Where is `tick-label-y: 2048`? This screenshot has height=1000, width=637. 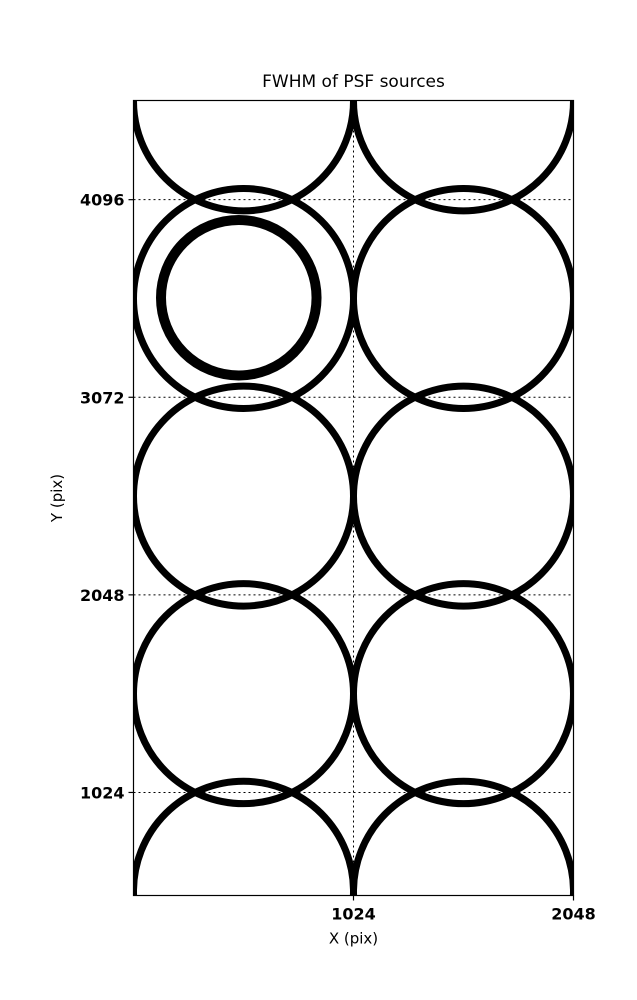
tick-label-y: 2048 is located at coordinates (102, 595).